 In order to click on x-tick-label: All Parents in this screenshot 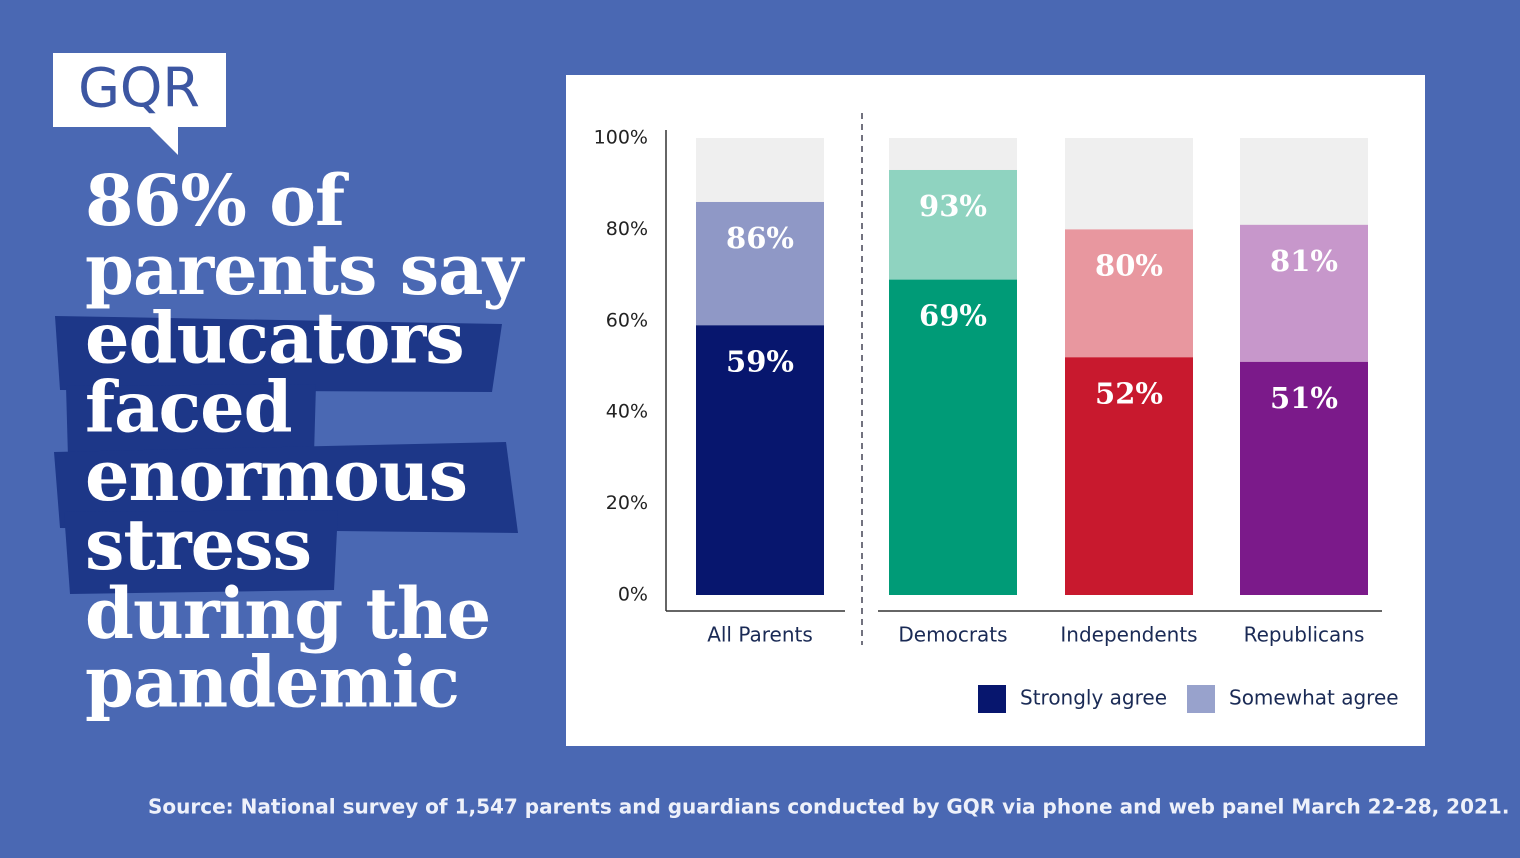, I will do `click(760, 635)`.